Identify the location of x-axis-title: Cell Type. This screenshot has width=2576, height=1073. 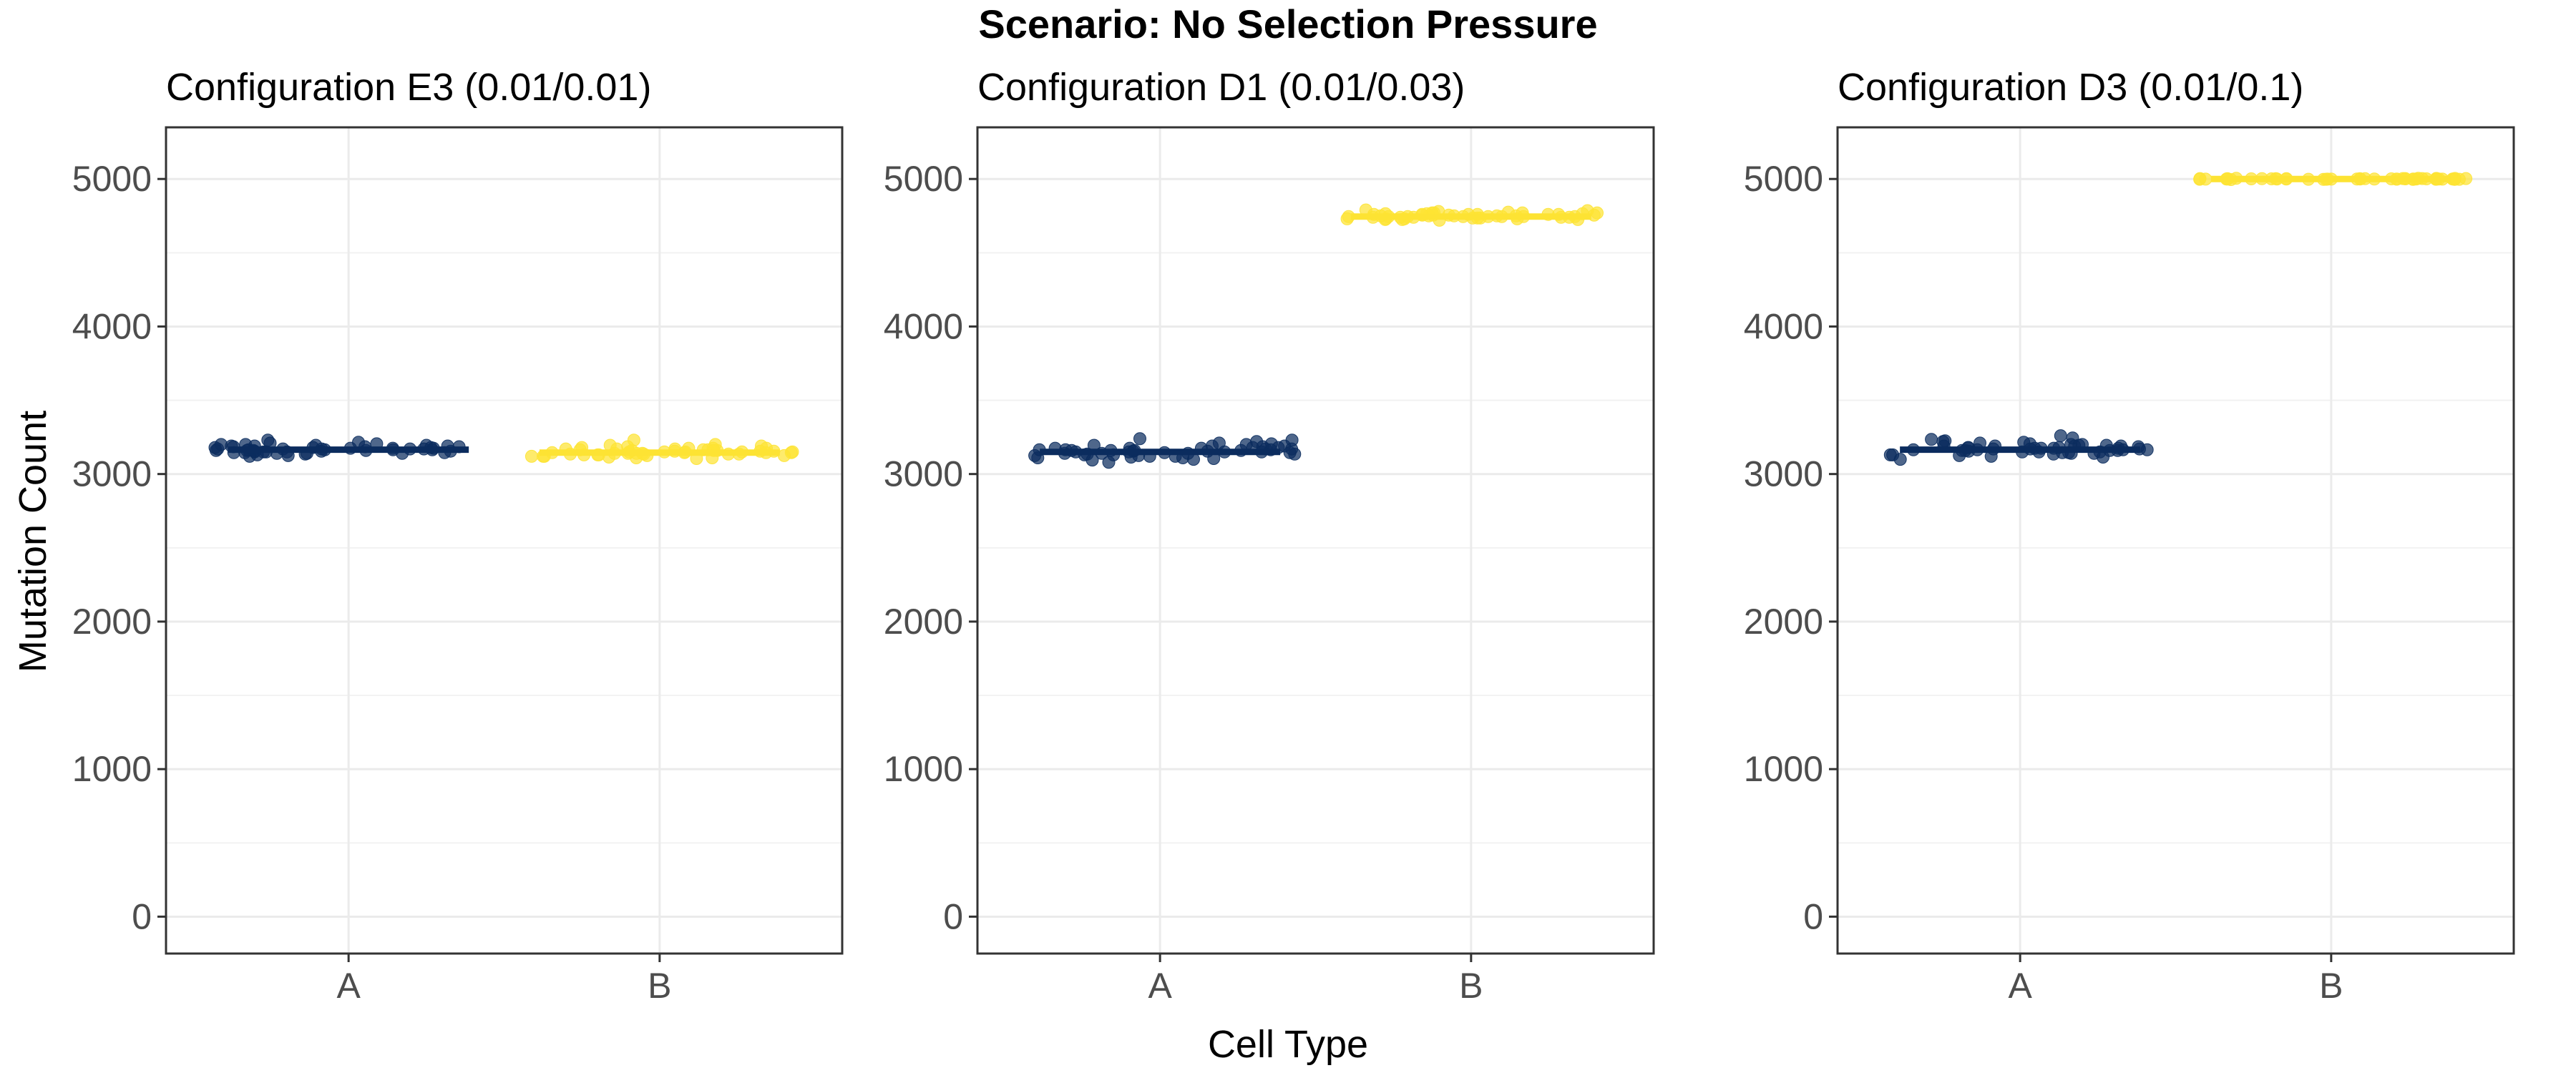
(1288, 1044).